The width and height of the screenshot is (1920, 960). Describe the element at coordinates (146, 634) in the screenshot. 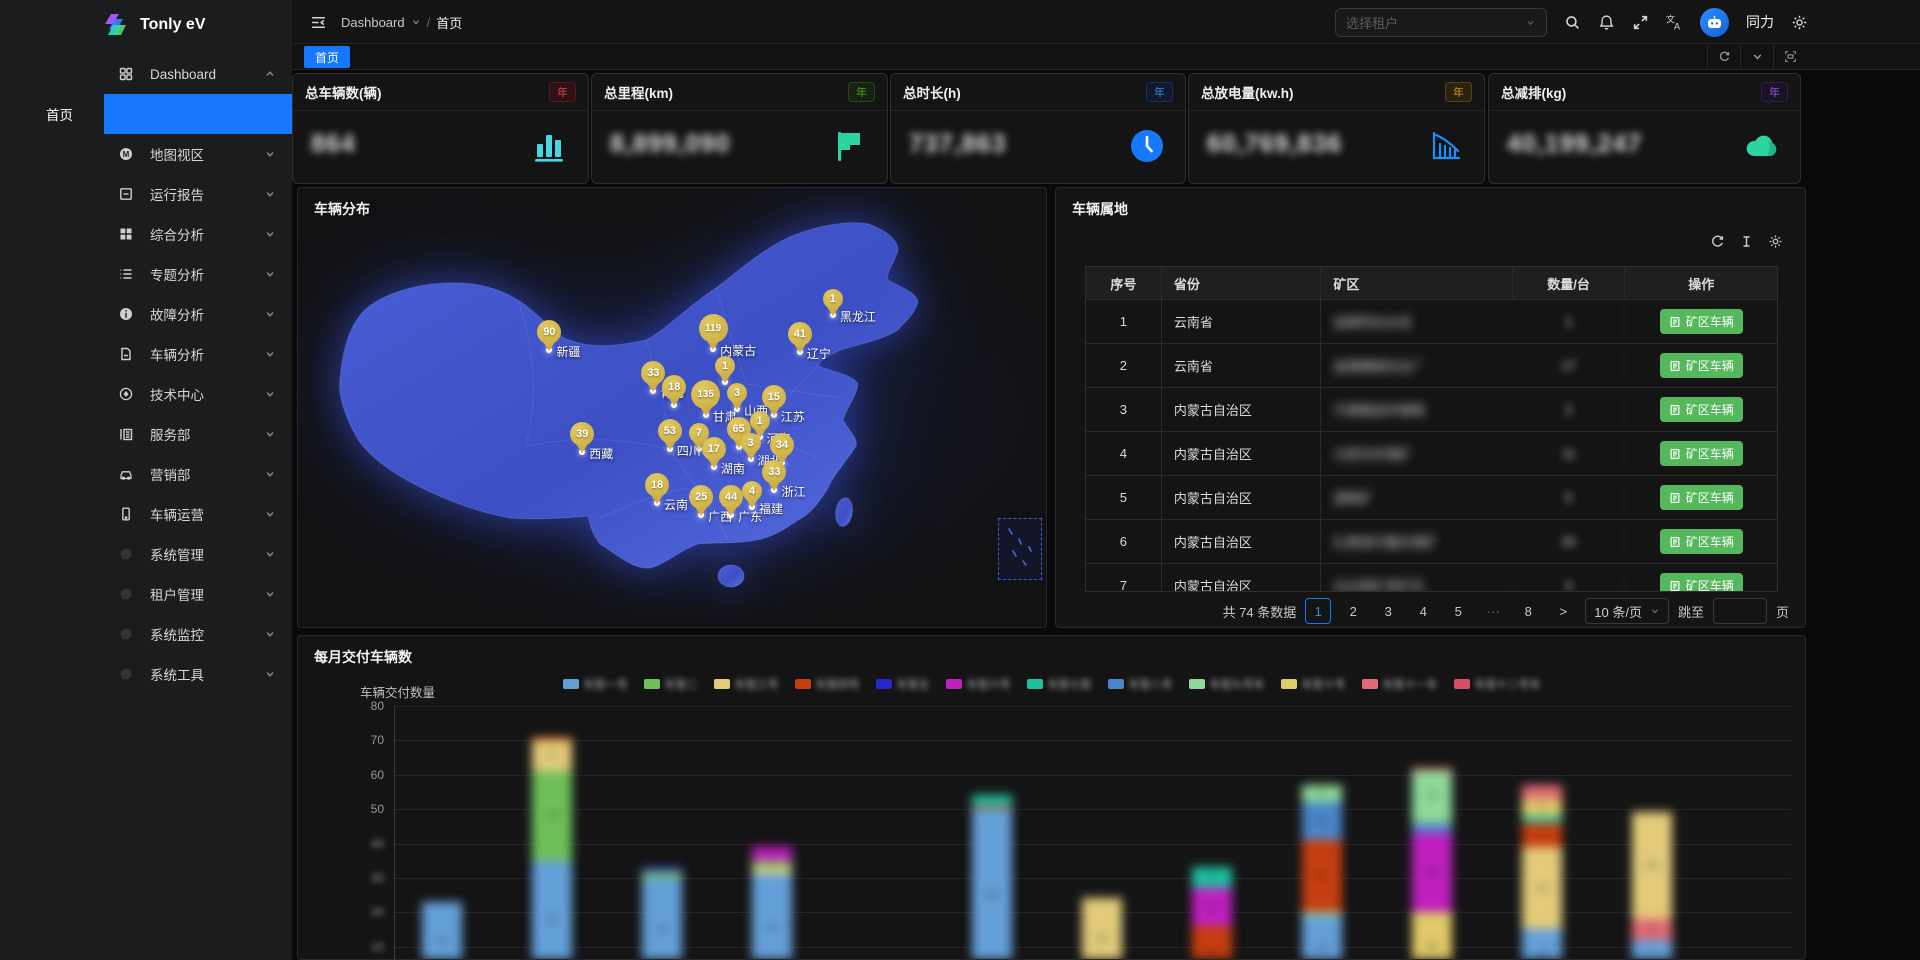

I see `sidebar-item-系统监控: 系统监控` at that location.